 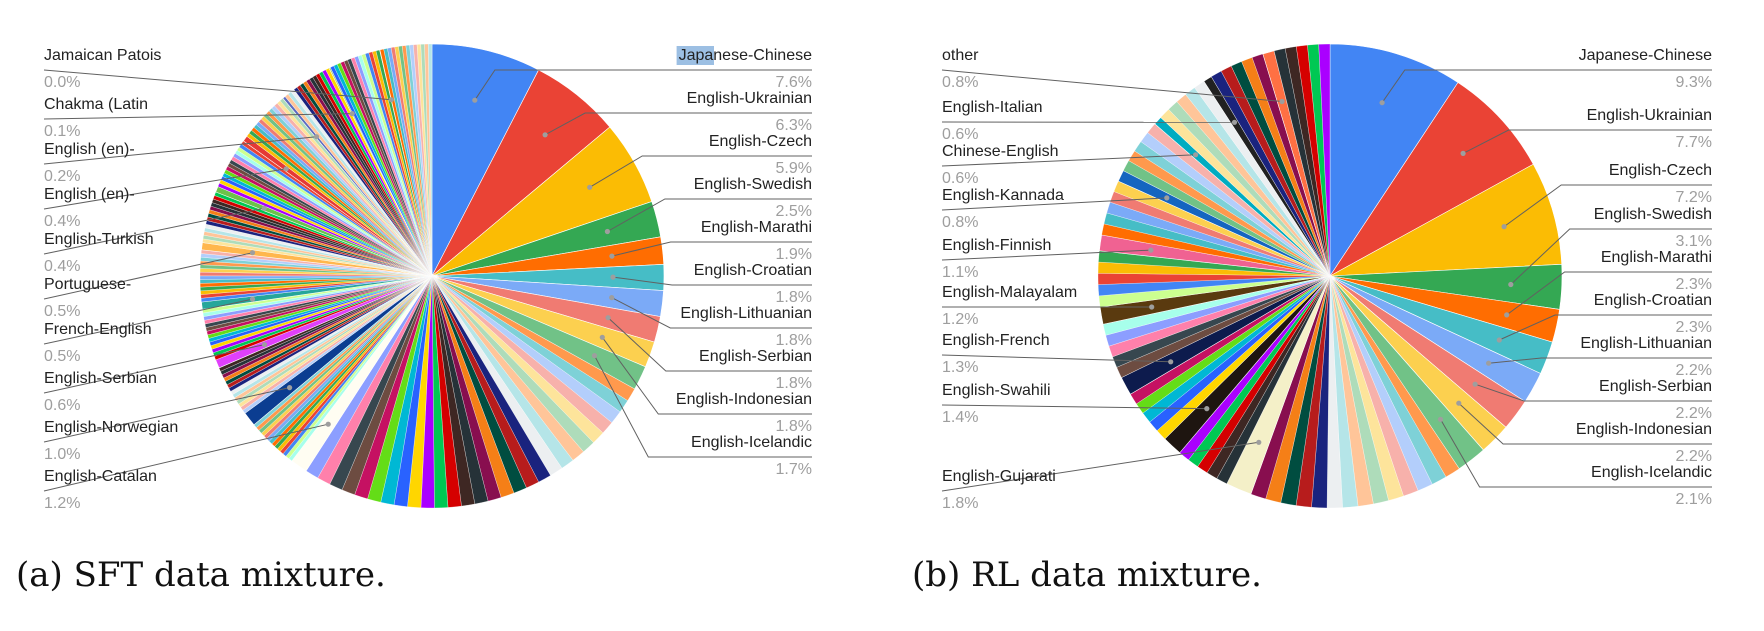 What do you see at coordinates (201, 575) in the screenshot?
I see `caption-sft: (a) SFT data mixture.` at bounding box center [201, 575].